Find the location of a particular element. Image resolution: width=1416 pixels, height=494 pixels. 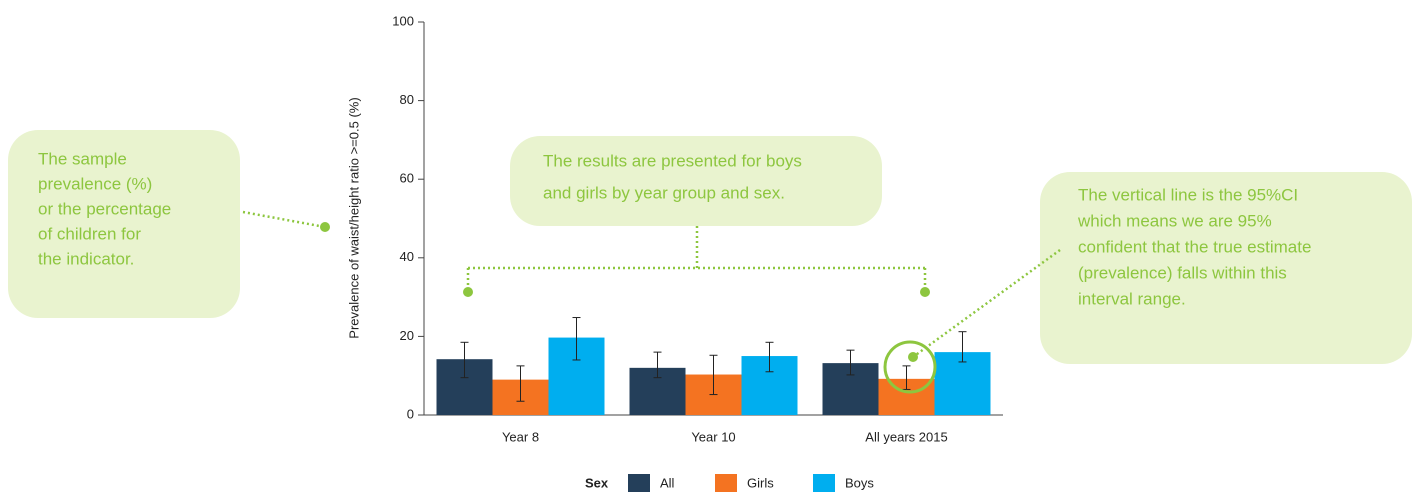

legend-label: Girls is located at coordinates (760, 482).